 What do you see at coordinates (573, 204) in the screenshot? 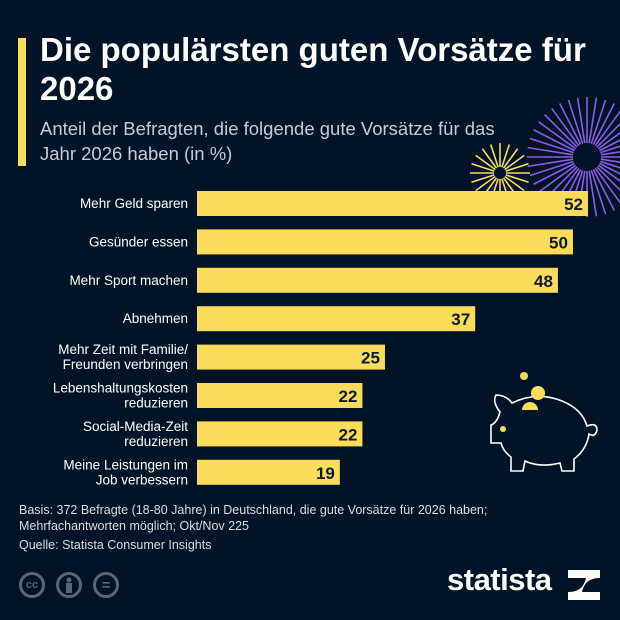
I see `value-label: 52` at bounding box center [573, 204].